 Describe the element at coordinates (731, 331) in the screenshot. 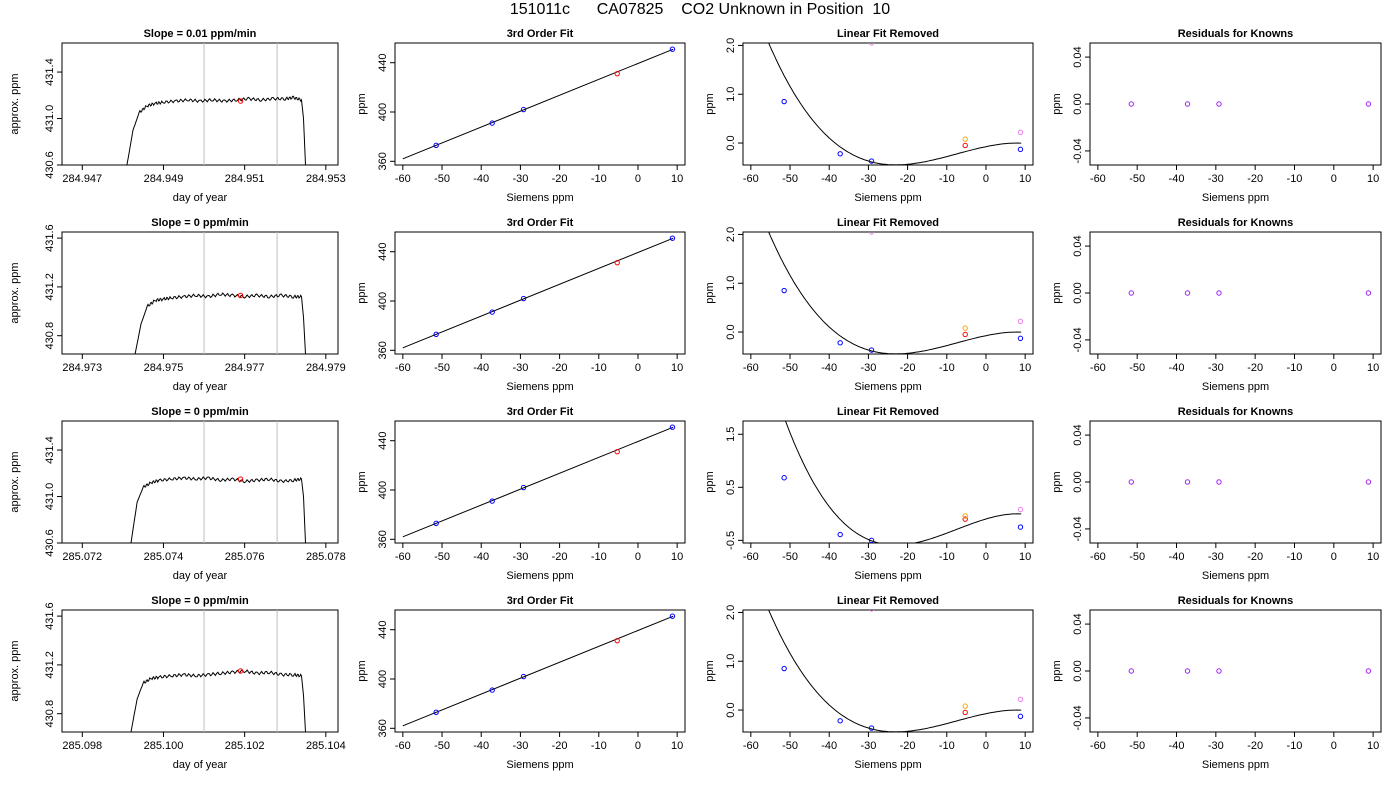

I see `y-tick-label: 0.0` at that location.